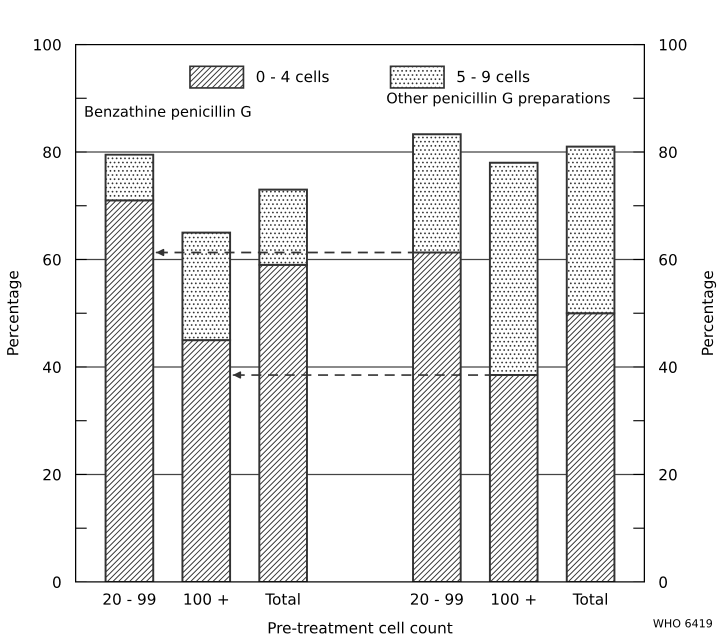 This screenshot has width=720, height=636. I want to click on x-axis-title: Pre-treatment cell count, so click(360, 628).